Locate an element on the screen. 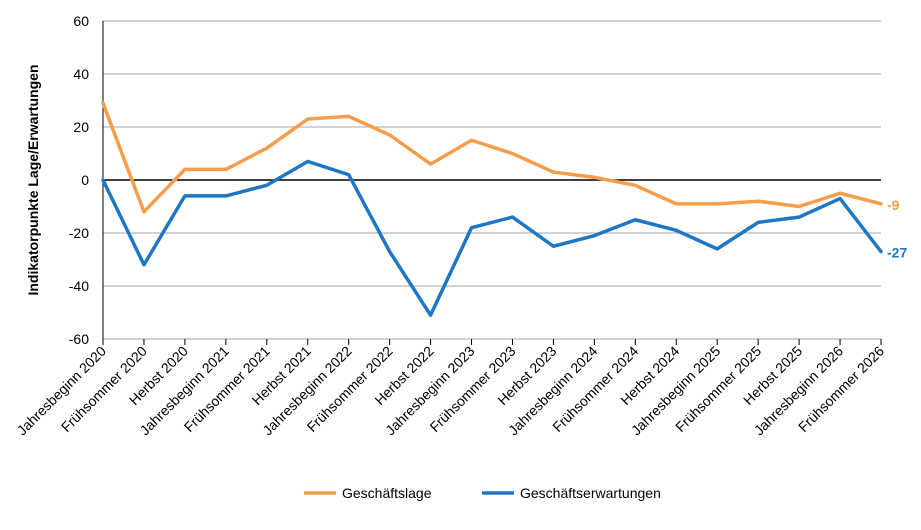  y-tick-label: 20 is located at coordinates (81, 127).